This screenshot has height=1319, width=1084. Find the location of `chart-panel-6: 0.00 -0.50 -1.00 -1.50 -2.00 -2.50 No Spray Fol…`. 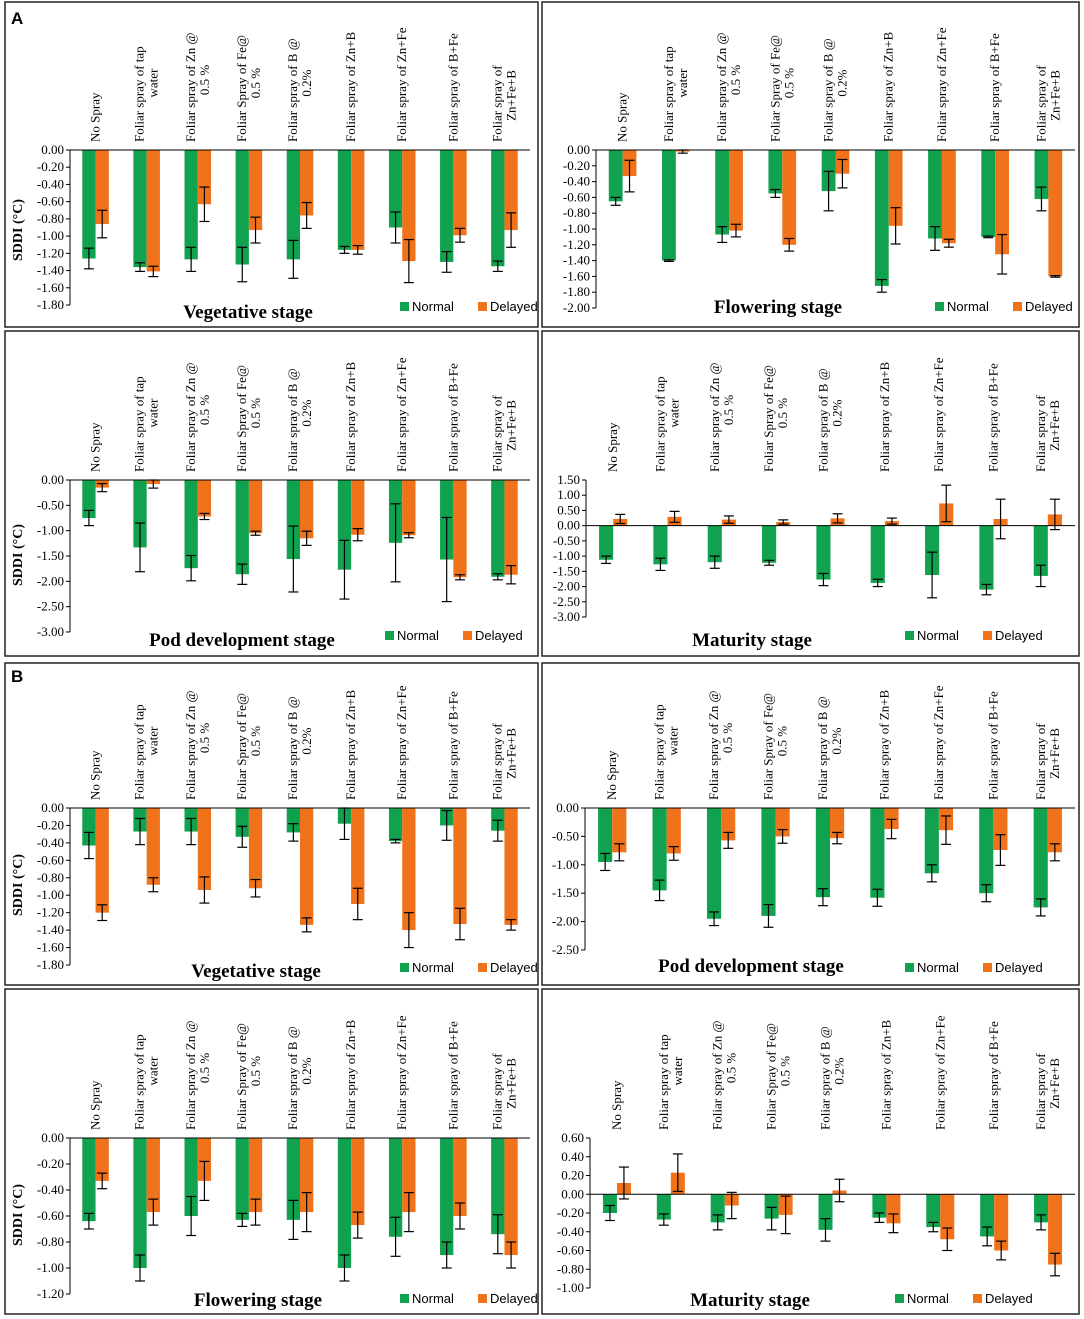

chart-panel-6: 0.00 -0.50 -1.00 -1.50 -2.00 -2.50 No Spray Fol… is located at coordinates (810, 824).